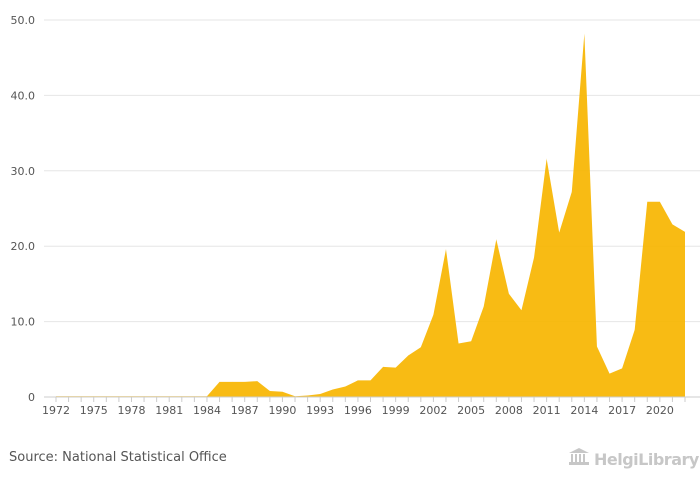 The width and height of the screenshot is (700, 483). Describe the element at coordinates (579, 459) in the screenshot. I see `library-icon` at that location.